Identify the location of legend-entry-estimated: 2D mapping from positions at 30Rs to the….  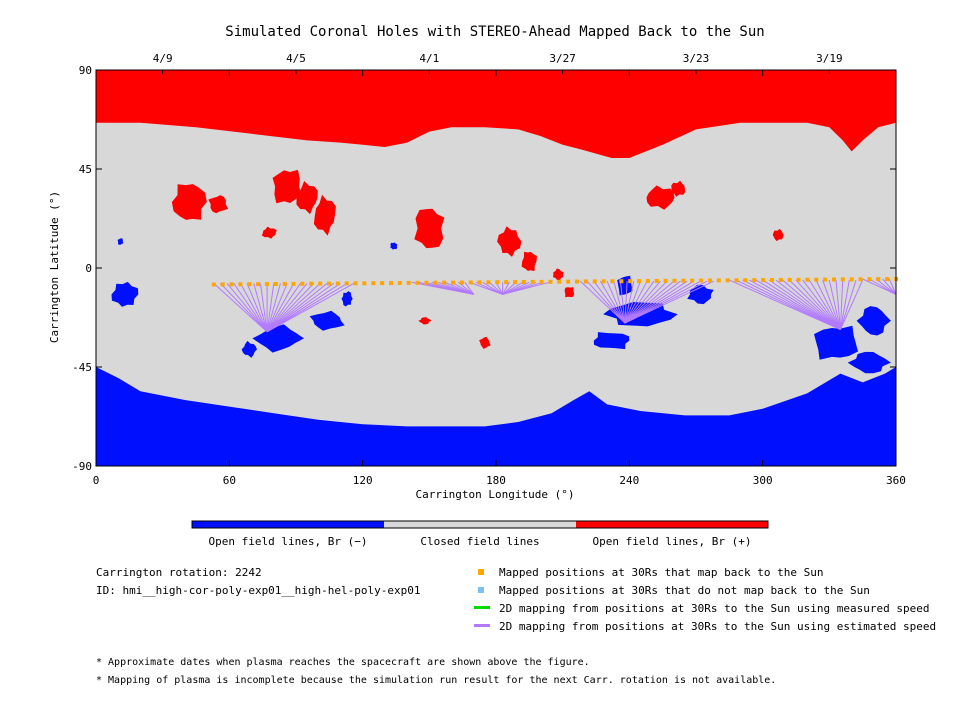
(718, 626).